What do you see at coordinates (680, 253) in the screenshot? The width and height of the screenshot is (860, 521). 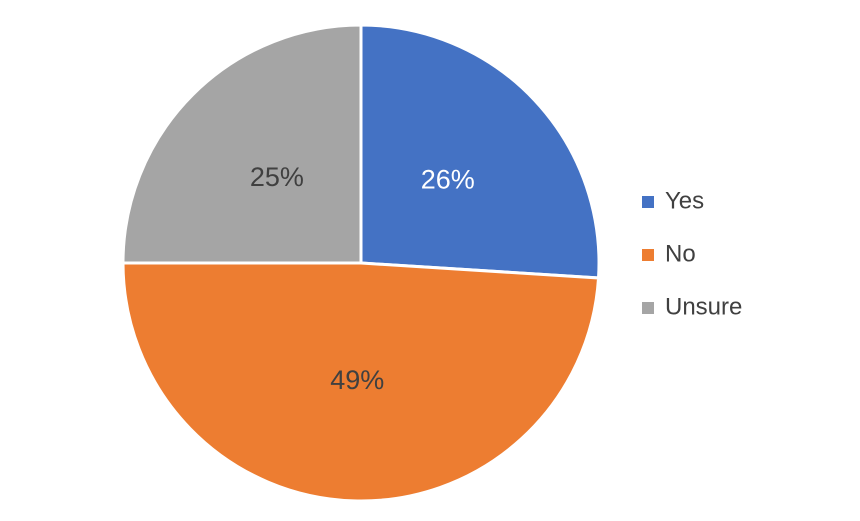 I see `legend-label: No` at bounding box center [680, 253].